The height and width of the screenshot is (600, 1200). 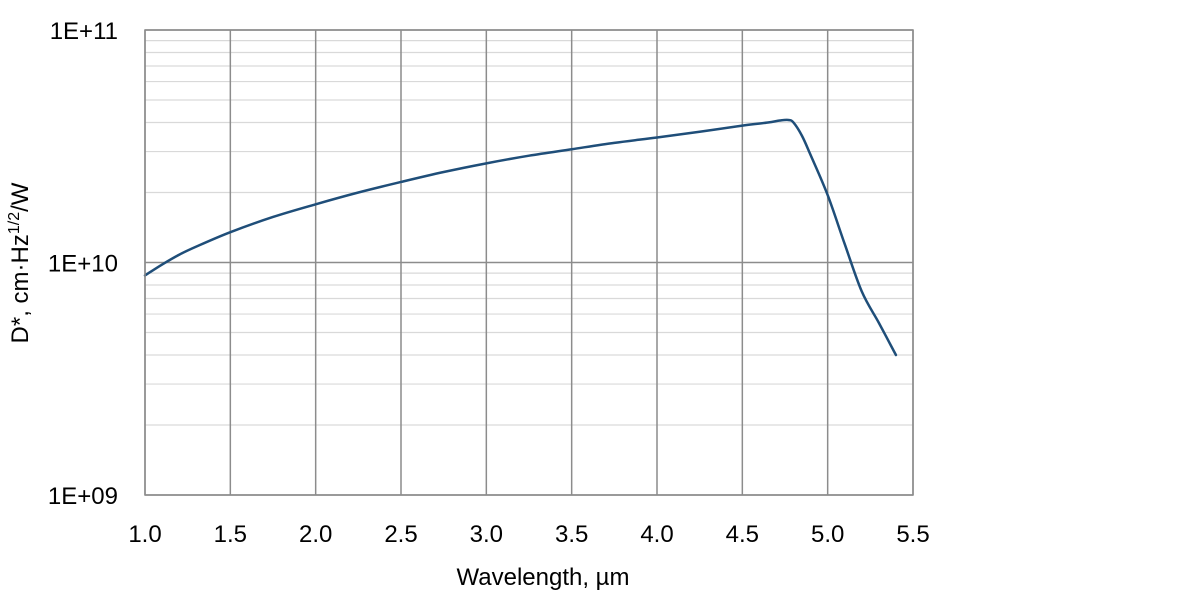 What do you see at coordinates (144, 534) in the screenshot?
I see `x-tick-label: 1.0` at bounding box center [144, 534].